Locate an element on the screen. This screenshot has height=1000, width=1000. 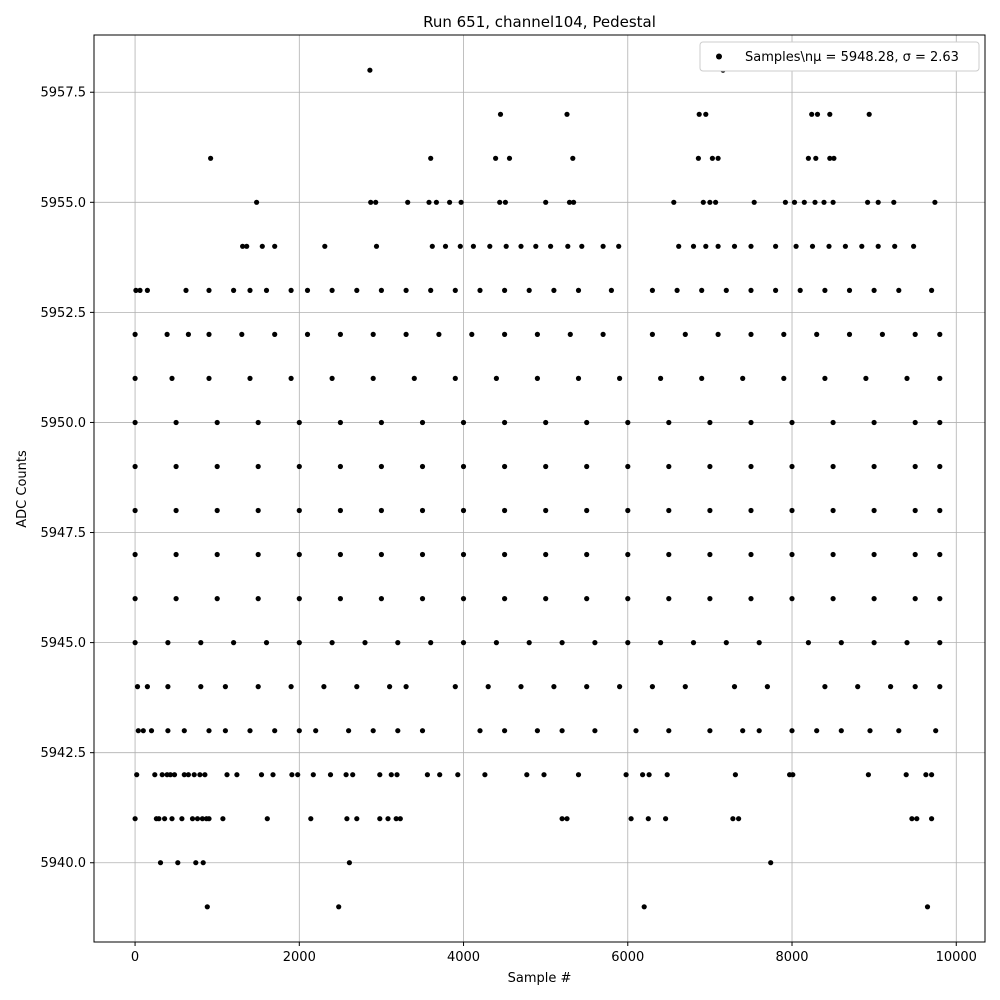
legend: Samples\nμ = 5948.28, σ = 2.63 is located at coordinates (839, 56).